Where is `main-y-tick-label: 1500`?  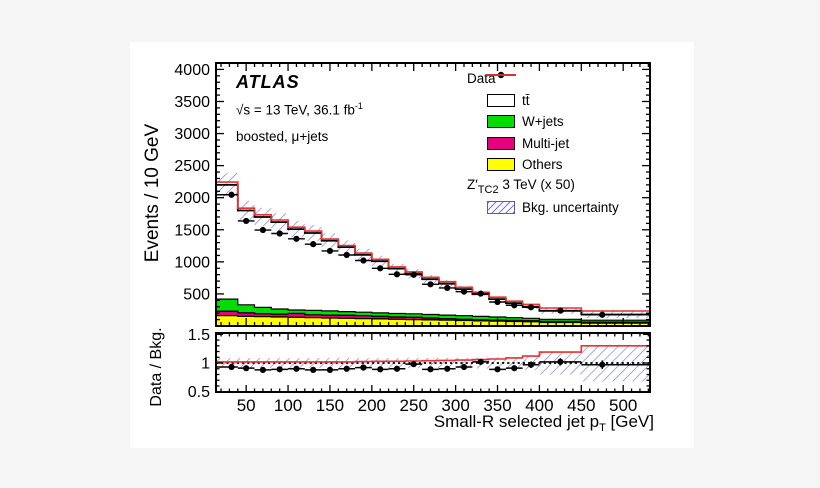
main-y-tick-label: 1500 is located at coordinates (192, 230).